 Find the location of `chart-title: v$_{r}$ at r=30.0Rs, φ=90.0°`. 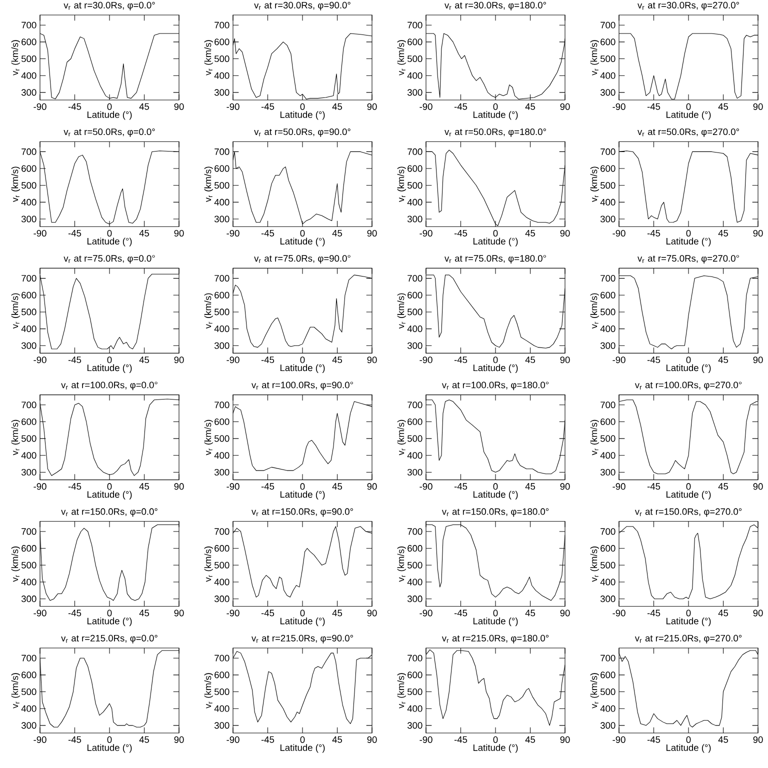

chart-title: v$_{r}$ at r=30.0Rs, φ=90.0° is located at coordinates (302, 6).